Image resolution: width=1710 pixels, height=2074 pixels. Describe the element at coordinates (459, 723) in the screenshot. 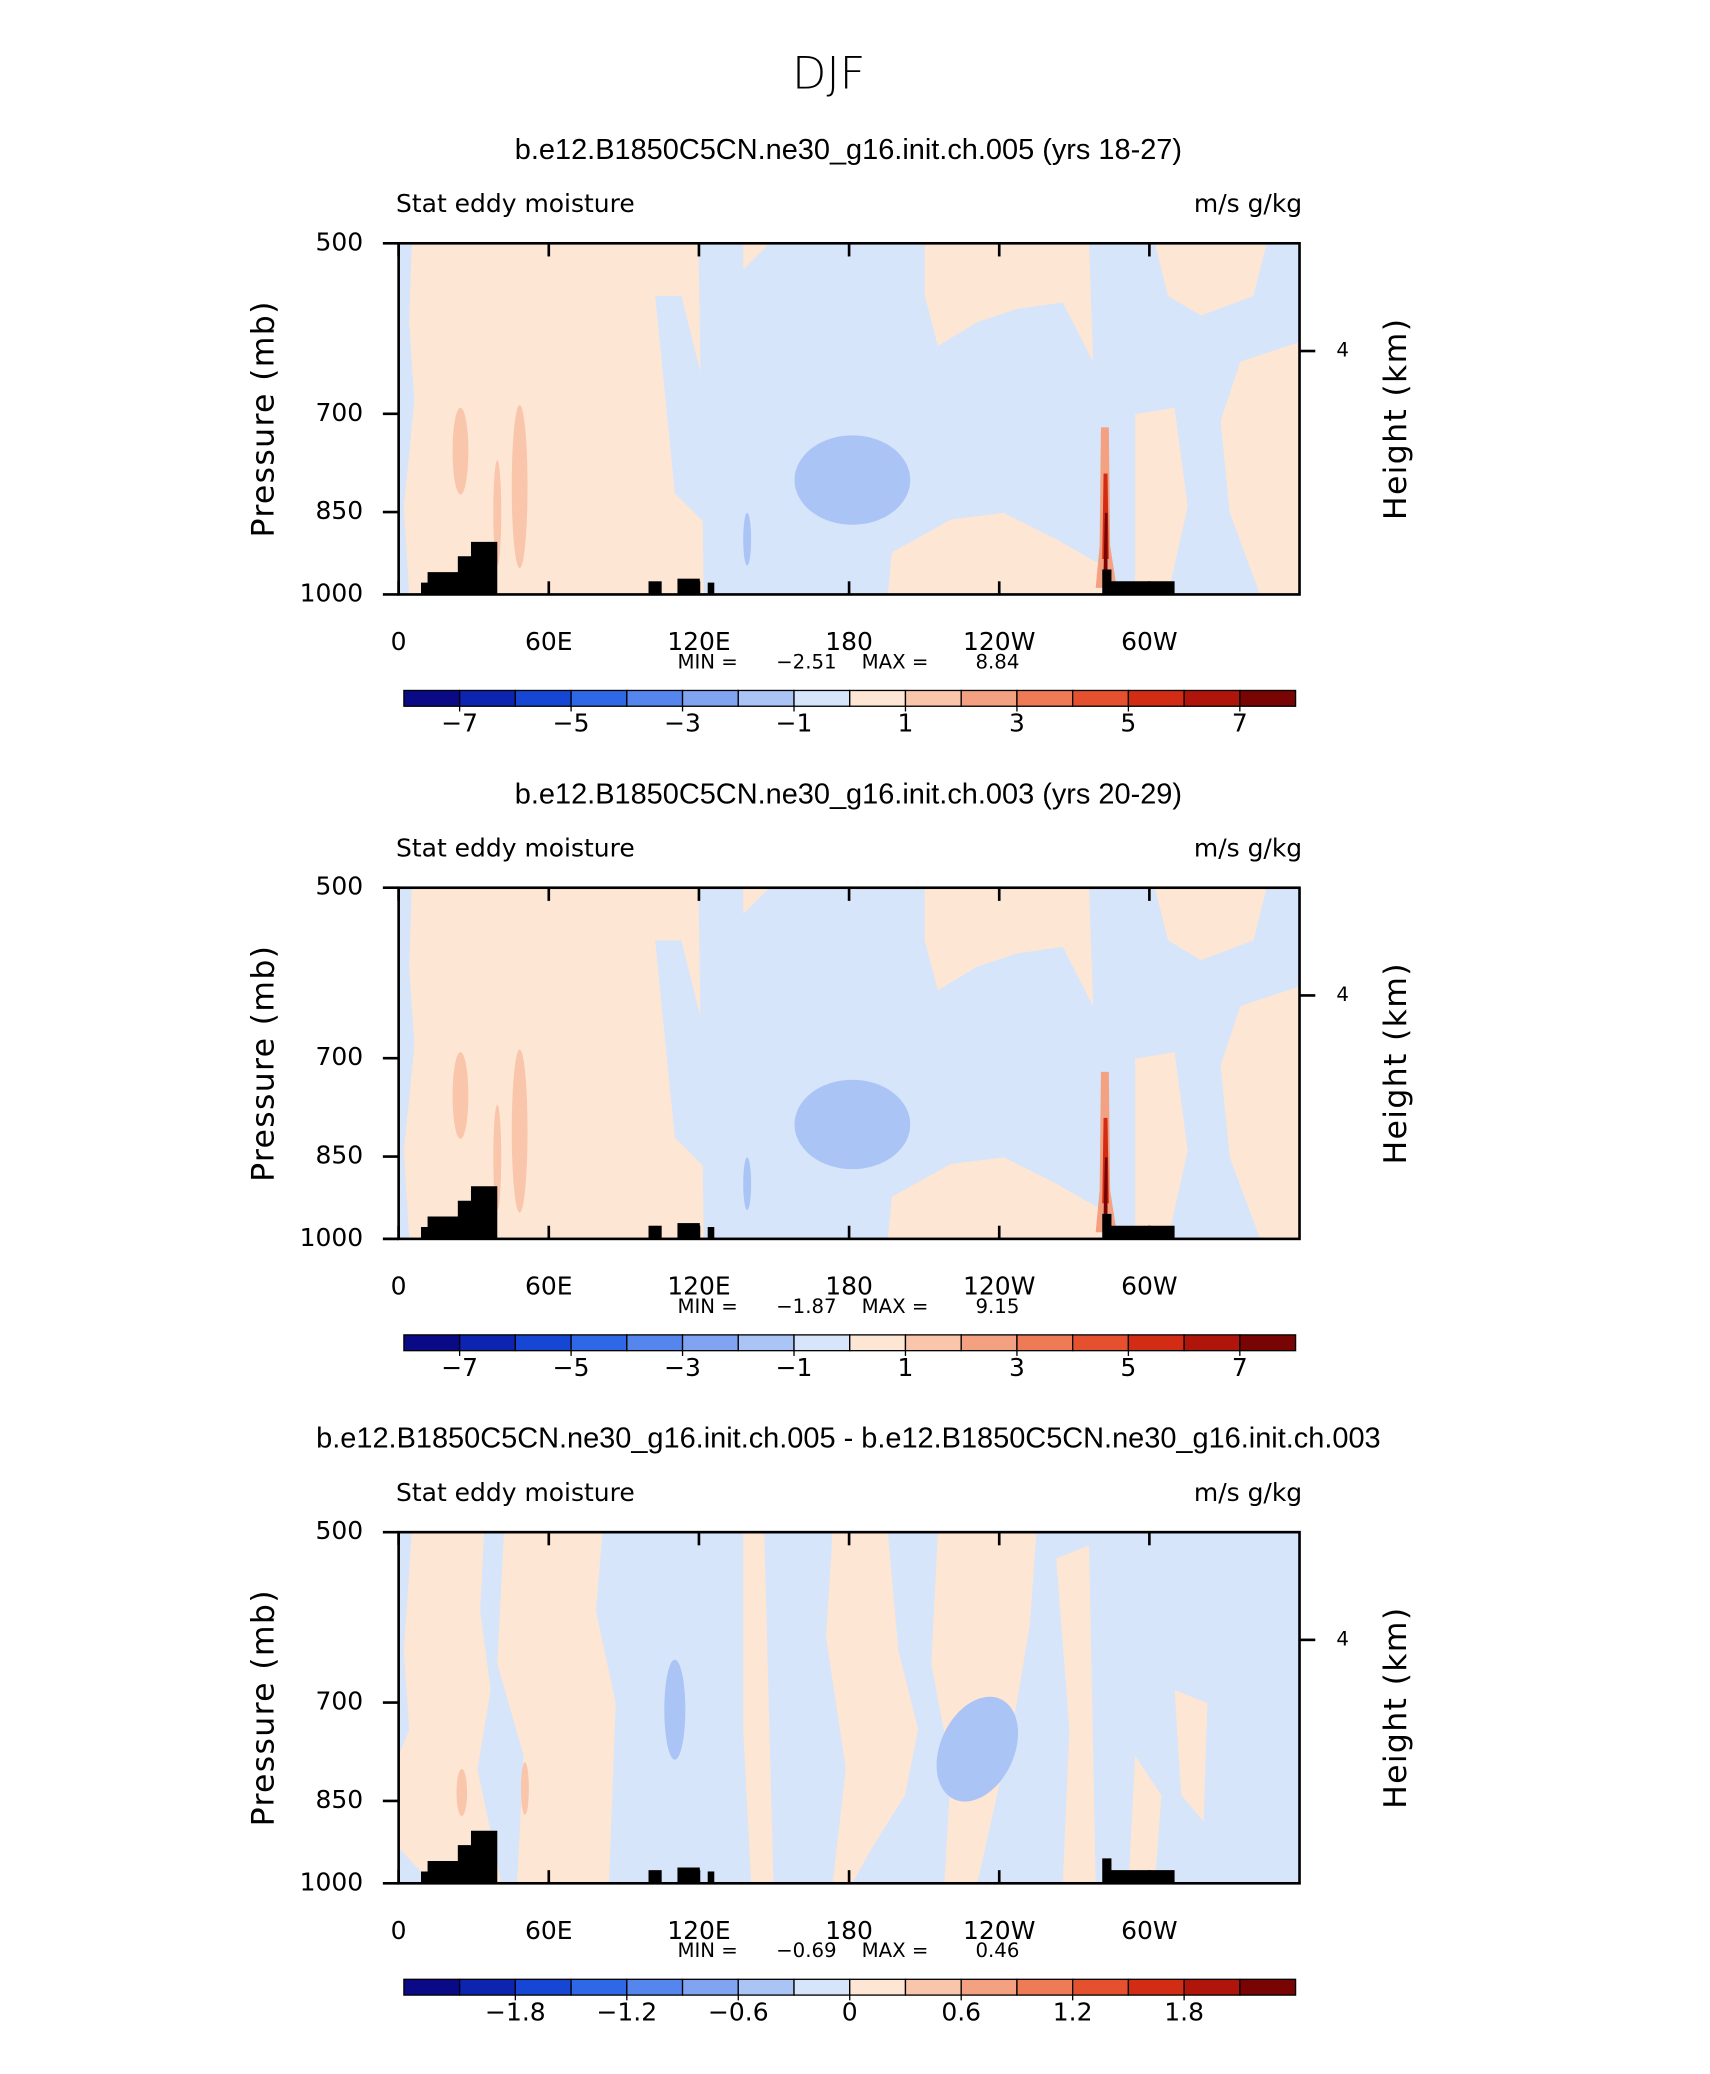

I see `colorbar-tick-label: −7` at that location.